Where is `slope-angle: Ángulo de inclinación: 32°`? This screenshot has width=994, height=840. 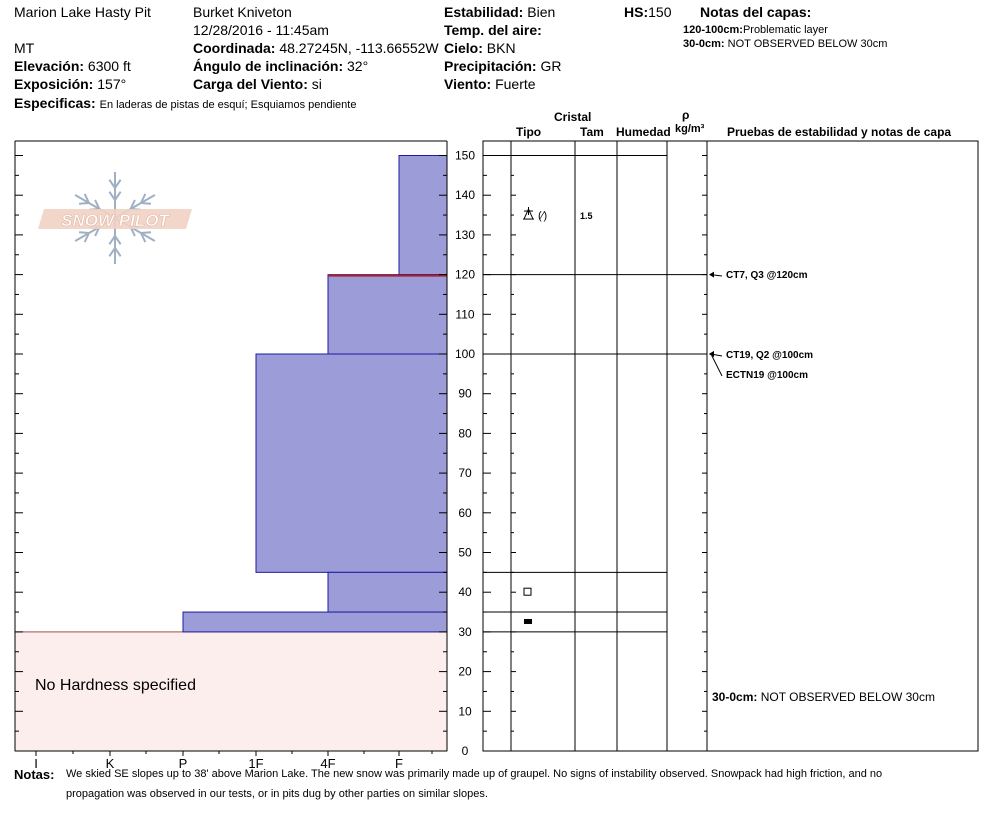 slope-angle: Ángulo de inclinación: 32° is located at coordinates (281, 66).